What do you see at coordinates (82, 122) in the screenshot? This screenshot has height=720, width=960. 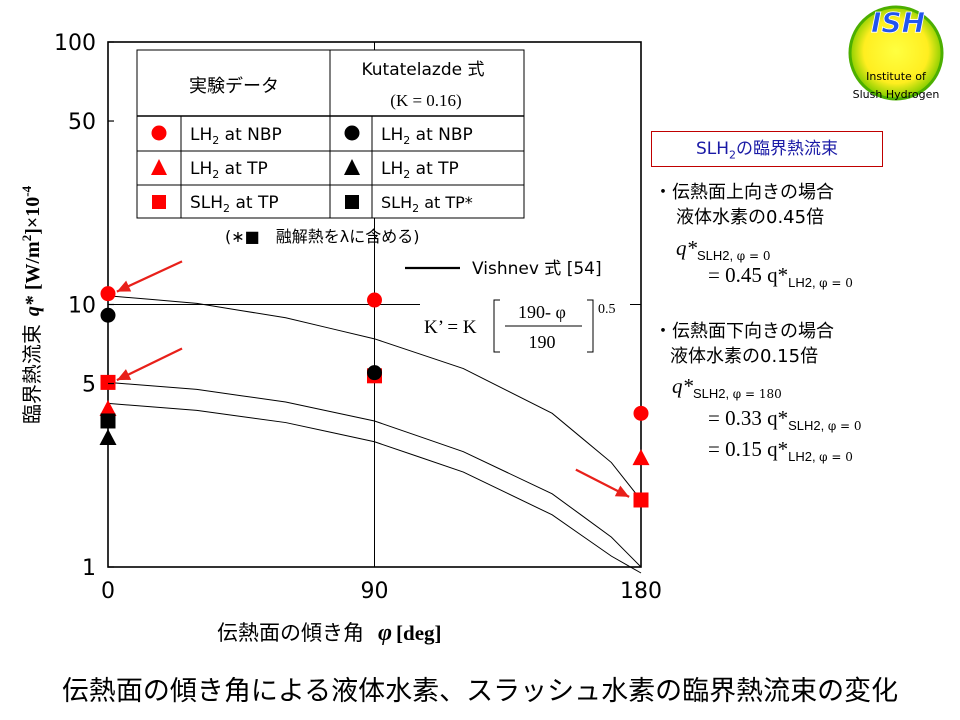 I see `y-tick-label: 50` at bounding box center [82, 122].